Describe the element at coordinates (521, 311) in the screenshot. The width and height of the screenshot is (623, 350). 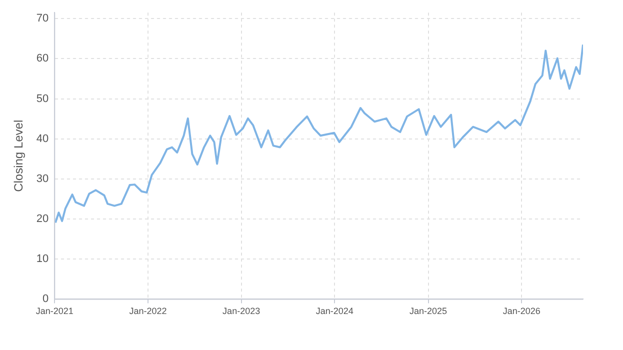
I see `x-tick-label: Jan-2026` at that location.